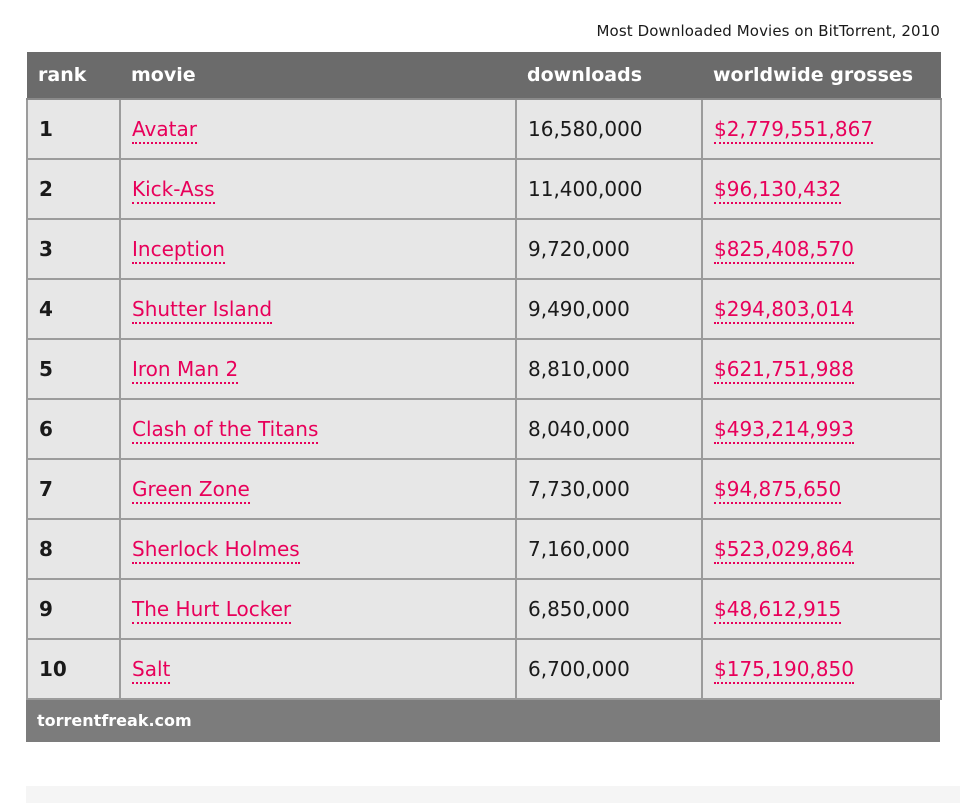 This screenshot has height=803, width=980. I want to click on grosses-link: $2,779,551,867, so click(794, 130).